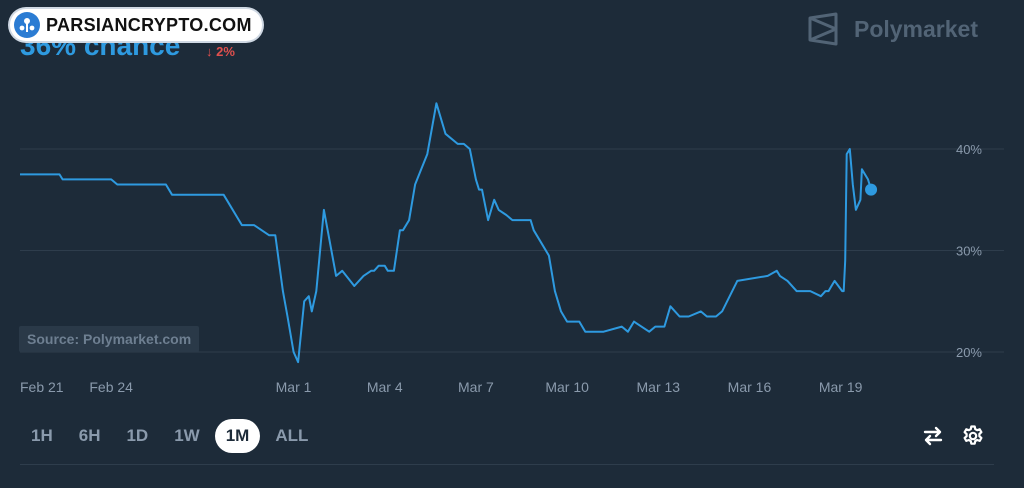 The image size is (1024, 488). I want to click on watermark-text: PARSIANCRYPTO.COM, so click(149, 24).